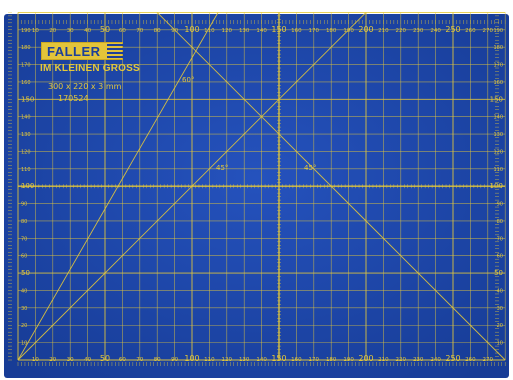  I want to click on top-ruler-label: 130, so click(244, 31).